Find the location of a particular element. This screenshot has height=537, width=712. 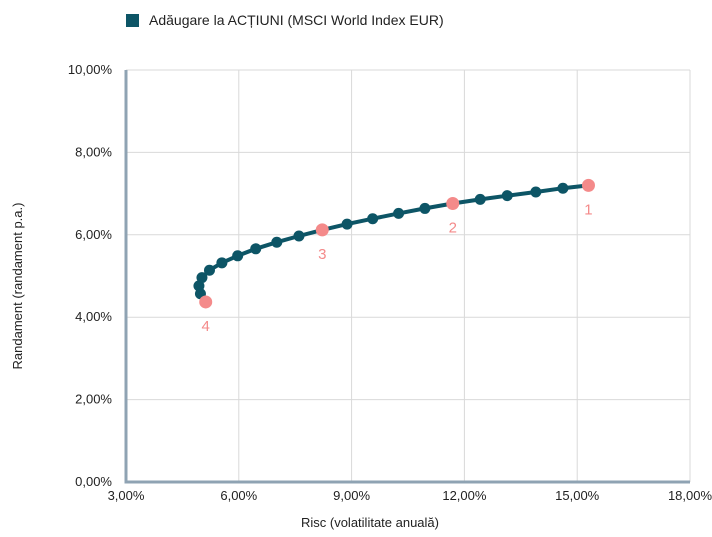

x-tick-label: 9,00% is located at coordinates (351, 495).